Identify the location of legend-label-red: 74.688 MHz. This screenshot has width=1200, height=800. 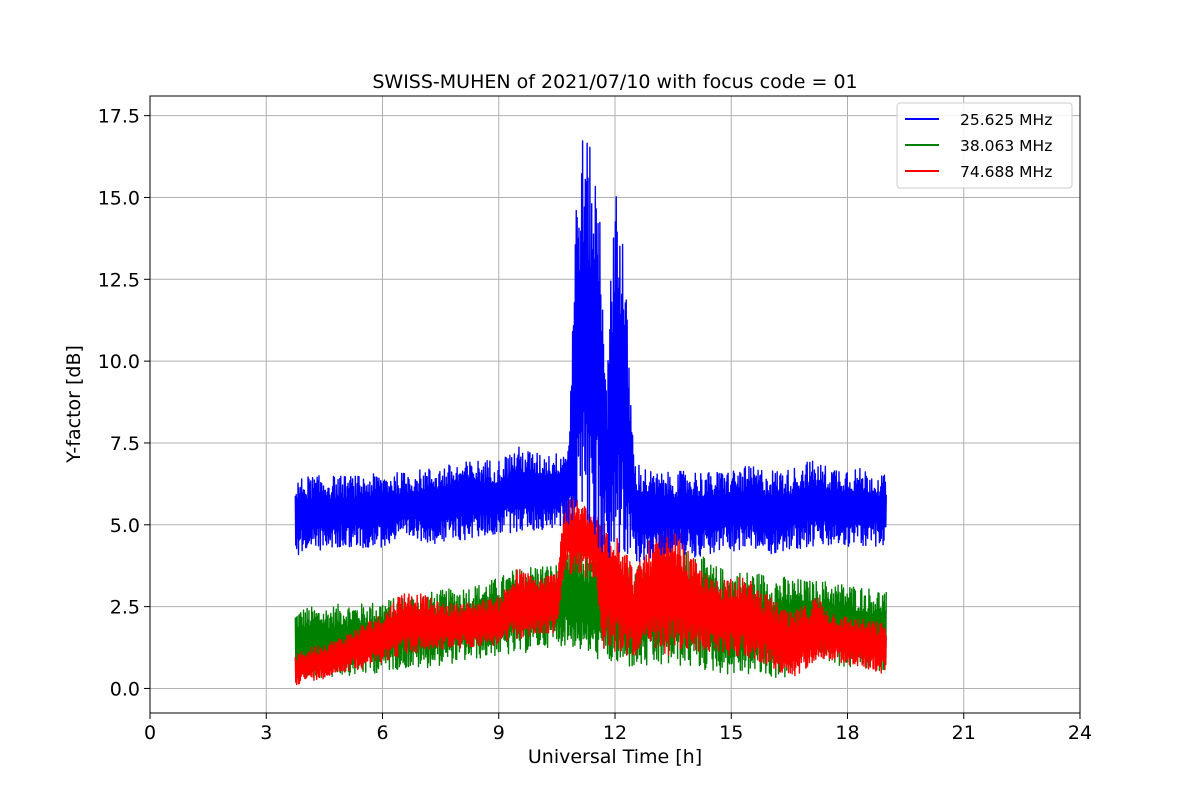
(1006, 172).